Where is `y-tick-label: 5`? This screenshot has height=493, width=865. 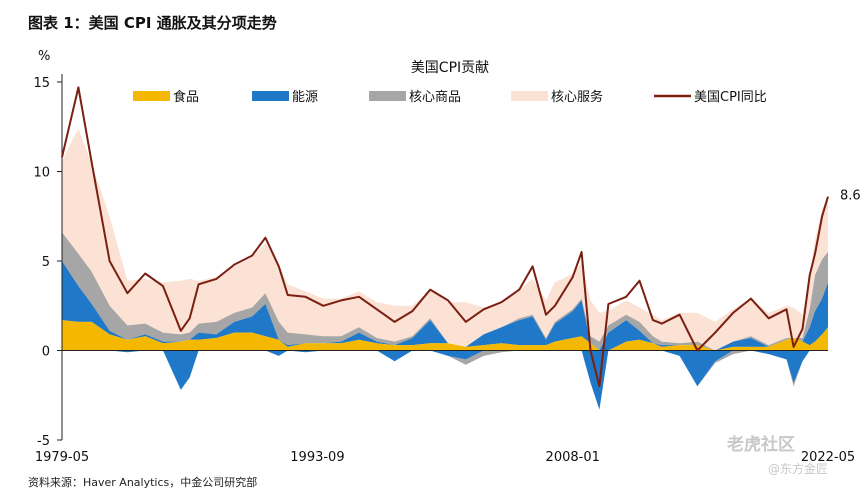 y-tick-label: 5 is located at coordinates (46, 262).